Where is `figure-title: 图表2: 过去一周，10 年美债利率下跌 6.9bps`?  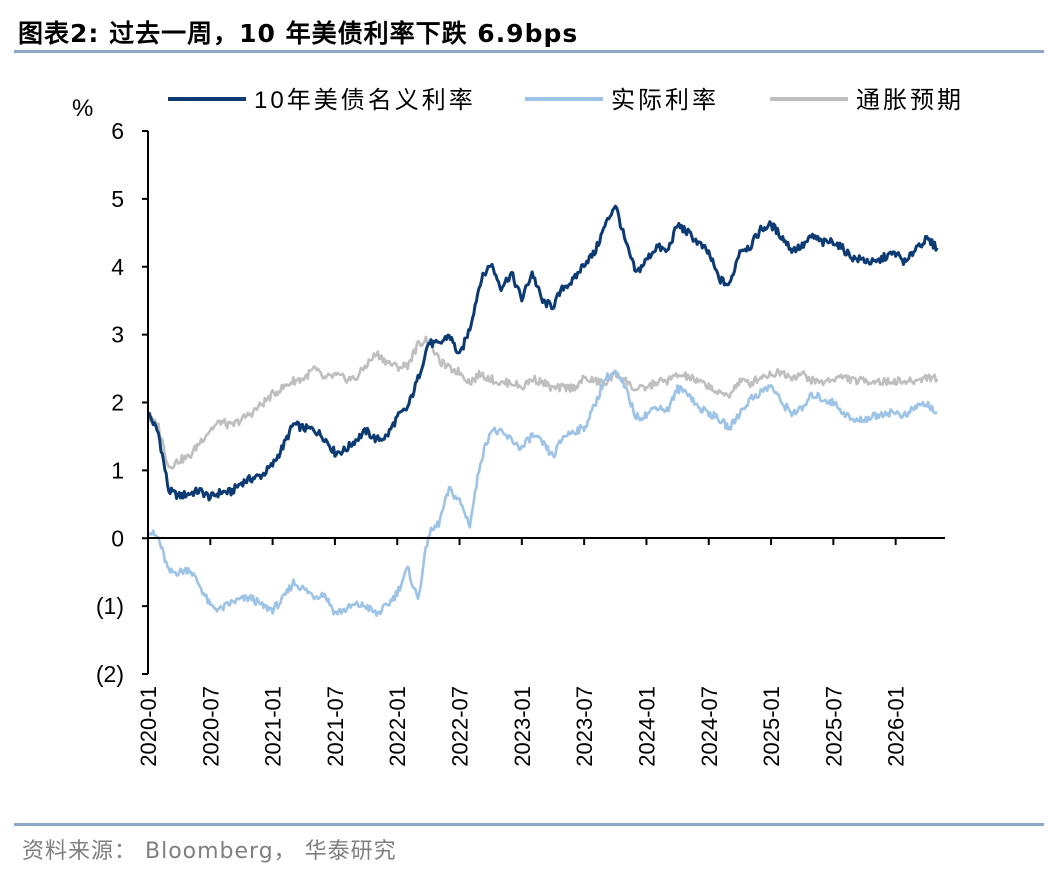 figure-title: 图表2: 过去一周，10 年美债利率下跌 6.9bps is located at coordinates (298, 33).